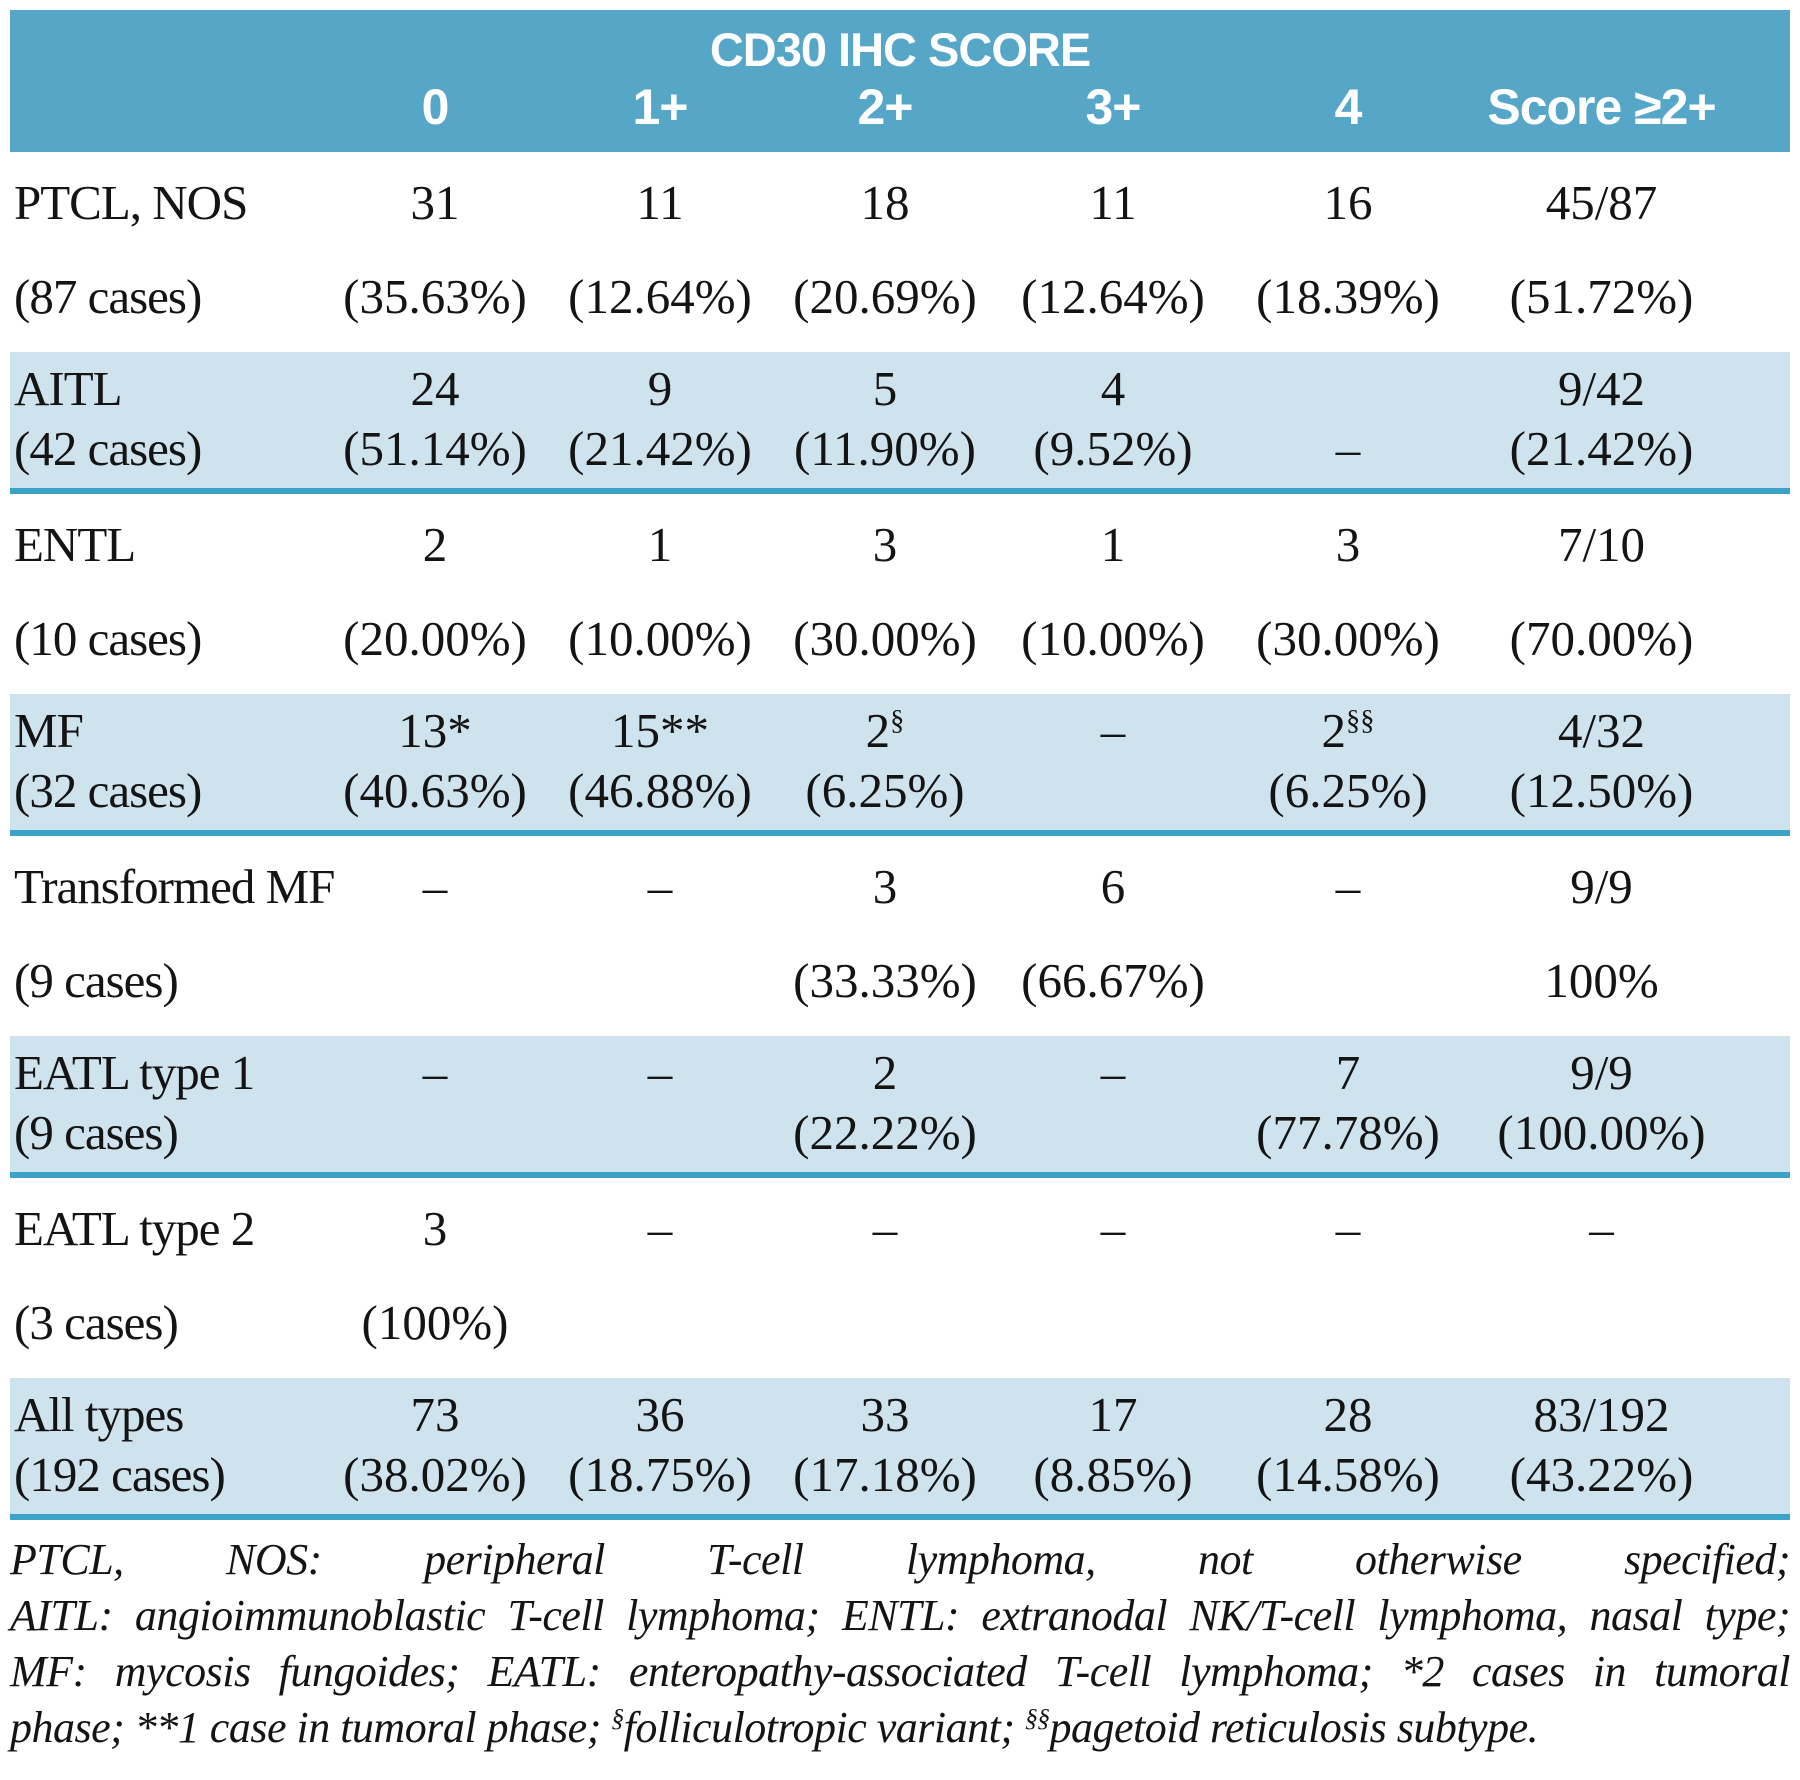  Describe the element at coordinates (166, 761) in the screenshot. I see `row-label-cell: MF (32 cases)` at that location.